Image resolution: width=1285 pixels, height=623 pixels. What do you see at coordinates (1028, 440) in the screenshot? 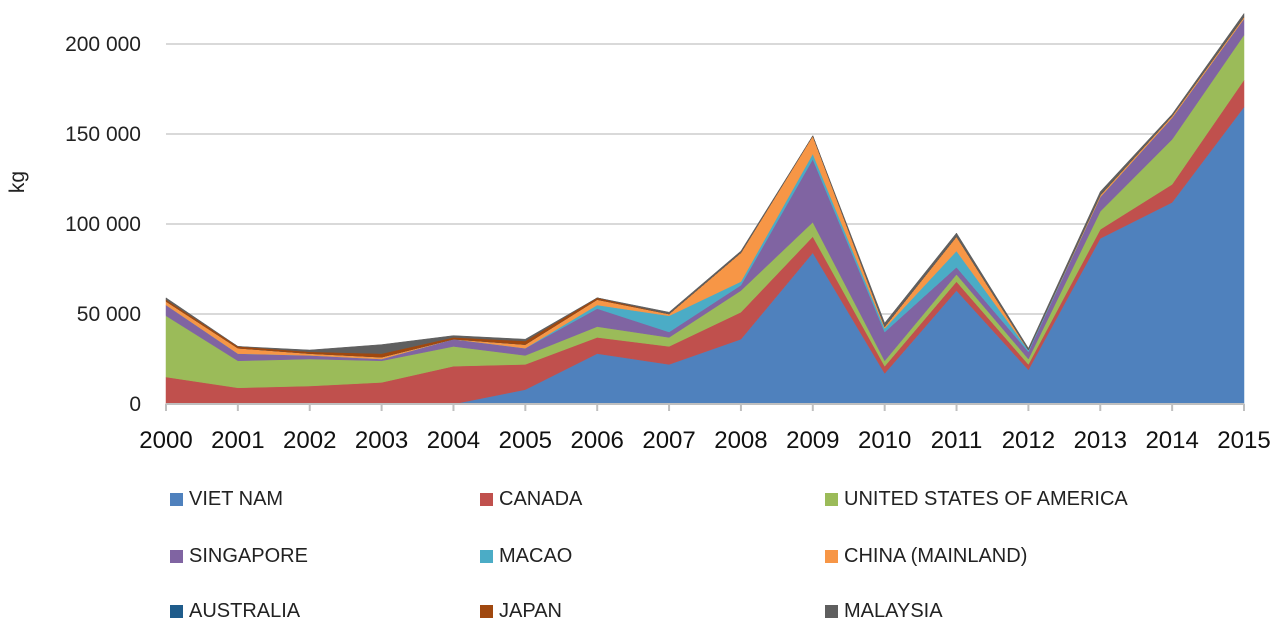
I see `x-tick-label: 2012` at bounding box center [1028, 440].